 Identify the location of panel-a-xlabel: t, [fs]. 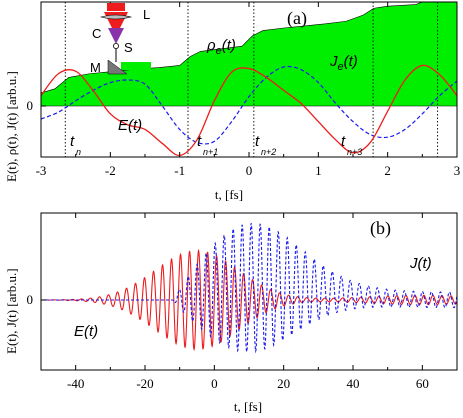
(229, 194).